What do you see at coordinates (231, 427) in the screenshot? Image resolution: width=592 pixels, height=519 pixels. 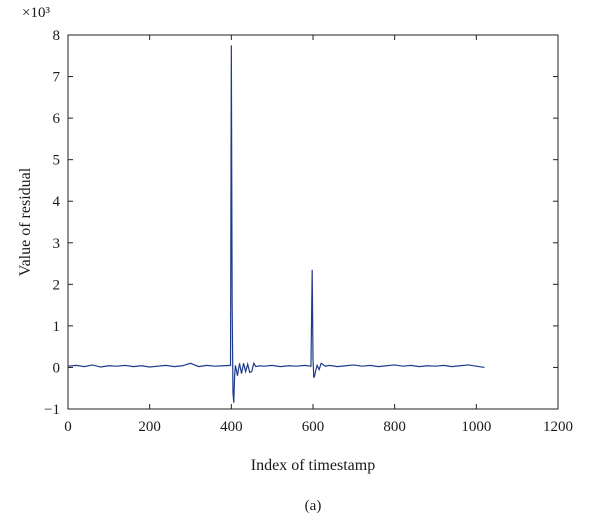 I see `x-tick-label: 400` at bounding box center [231, 427].